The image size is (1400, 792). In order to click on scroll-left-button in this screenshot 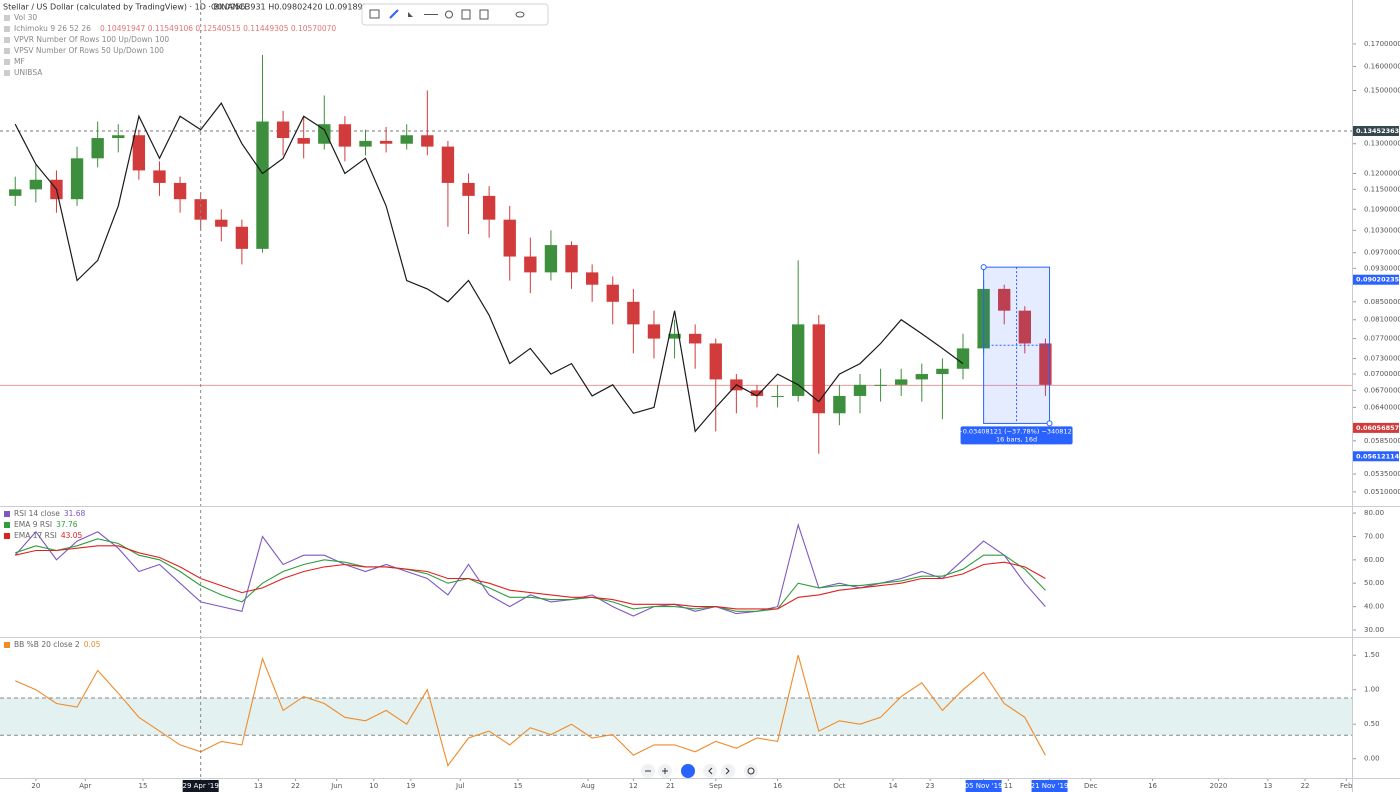, I will do `click(710, 771)`.